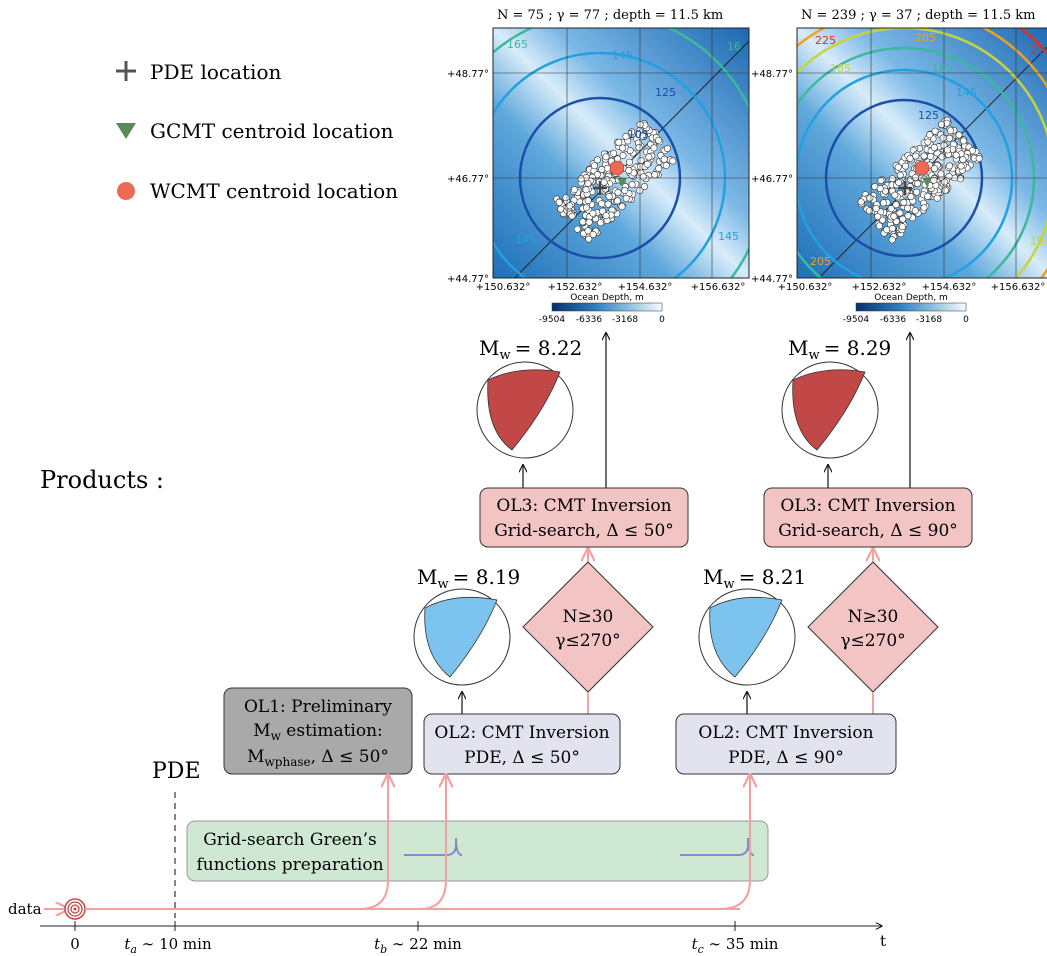 This screenshot has width=1047, height=956. I want to click on products-label: Products :, so click(102, 480).